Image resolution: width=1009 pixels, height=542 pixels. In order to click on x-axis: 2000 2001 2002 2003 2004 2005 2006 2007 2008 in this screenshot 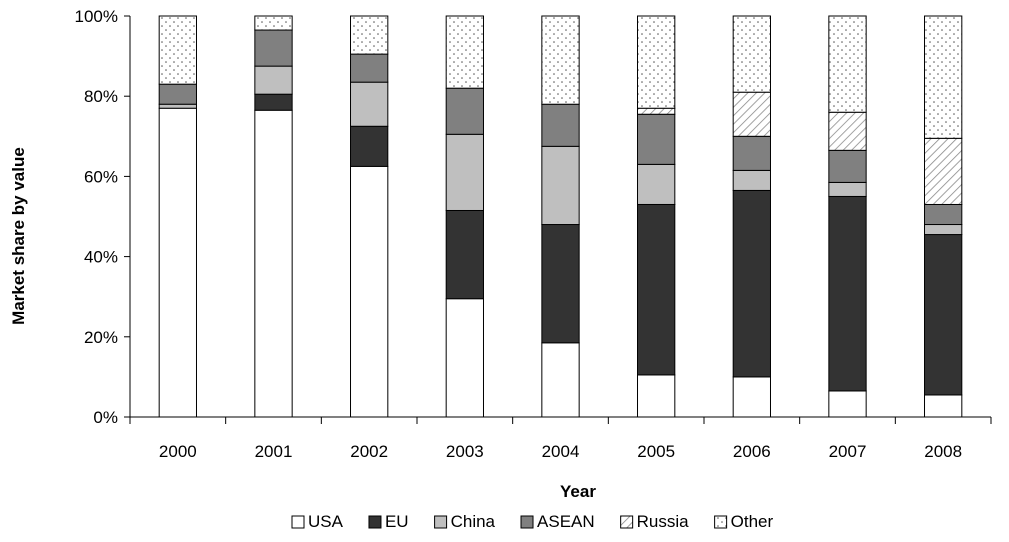, I will do `click(560, 438)`.